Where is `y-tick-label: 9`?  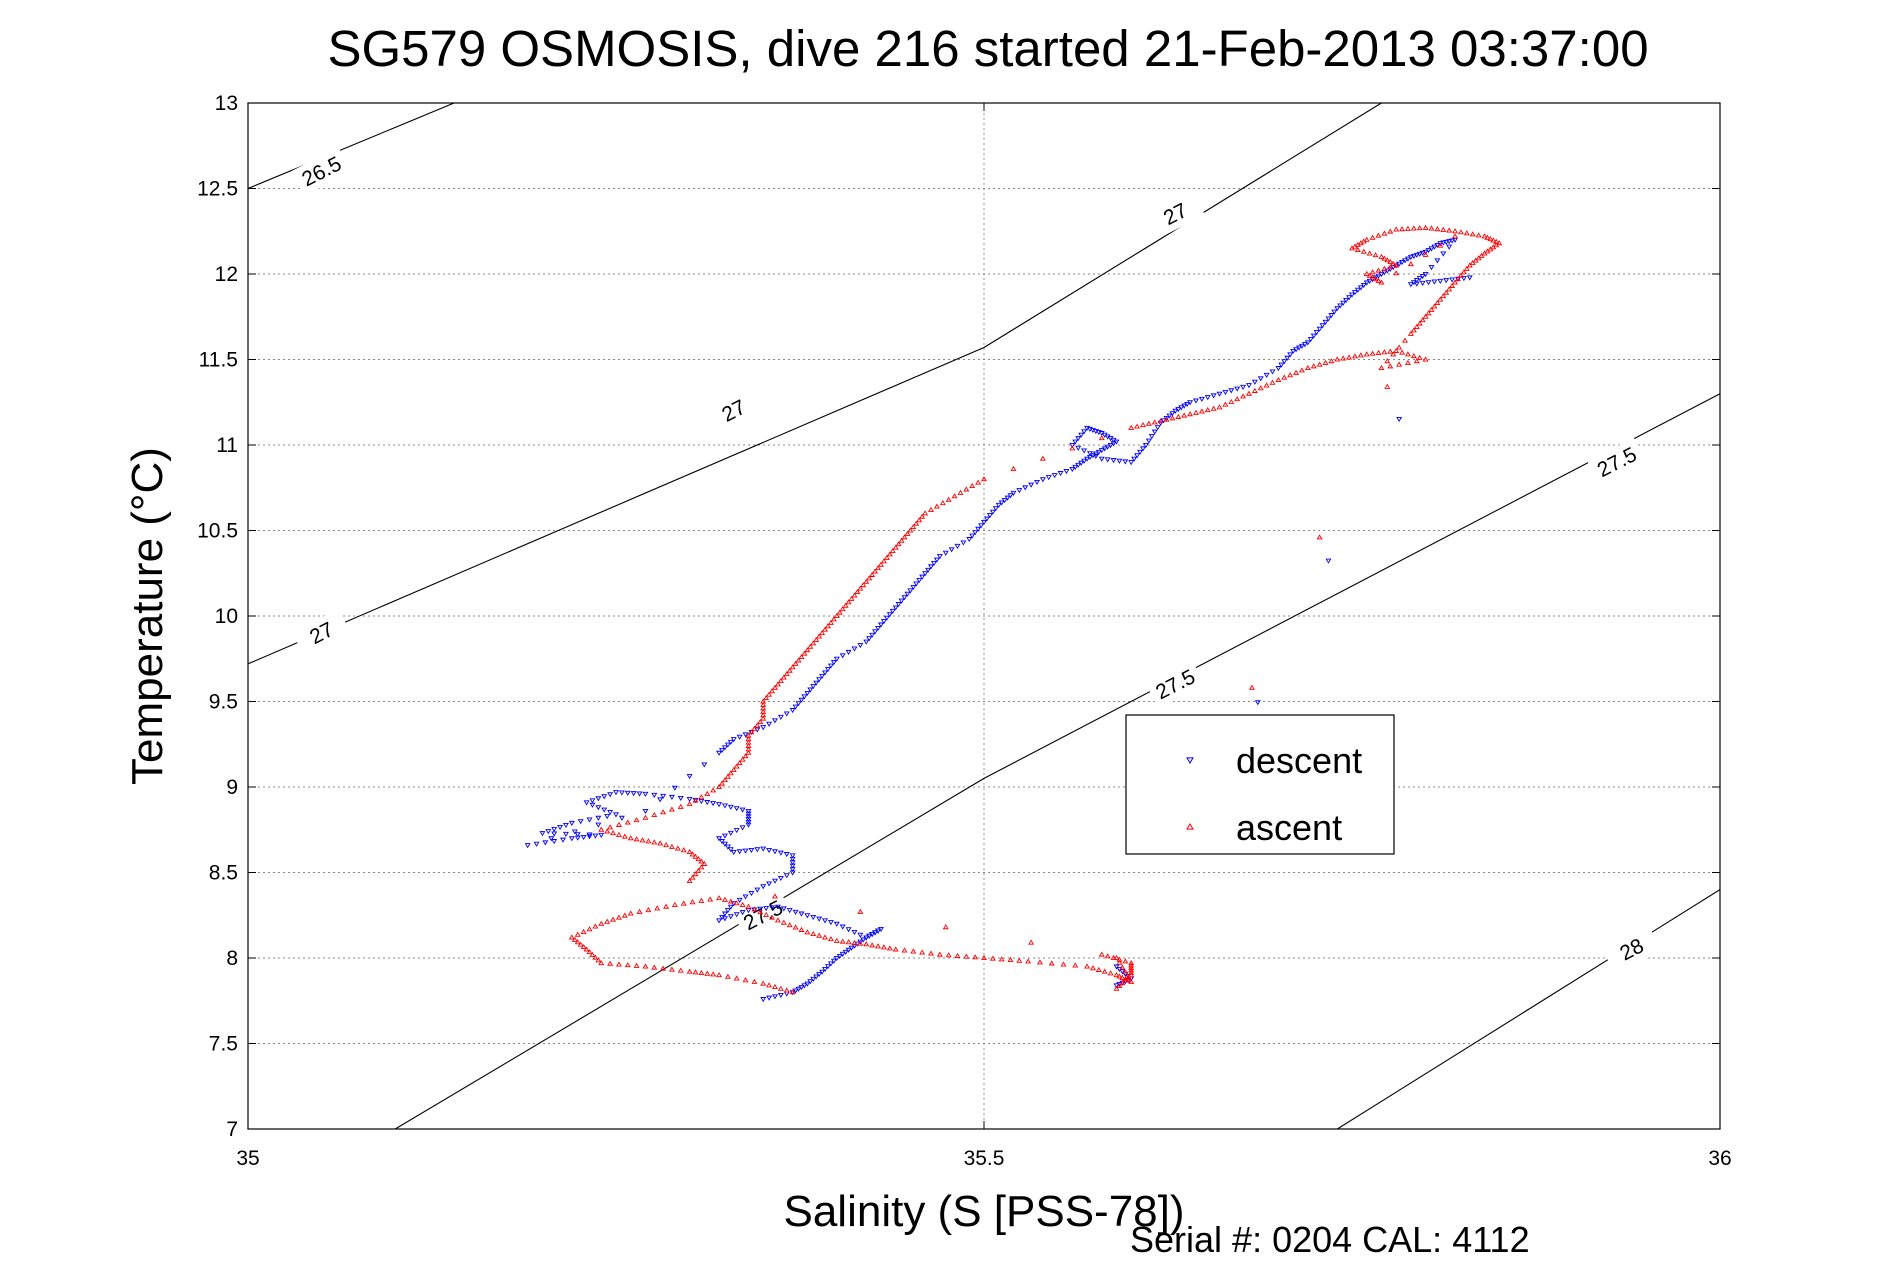
y-tick-label: 9 is located at coordinates (232, 787).